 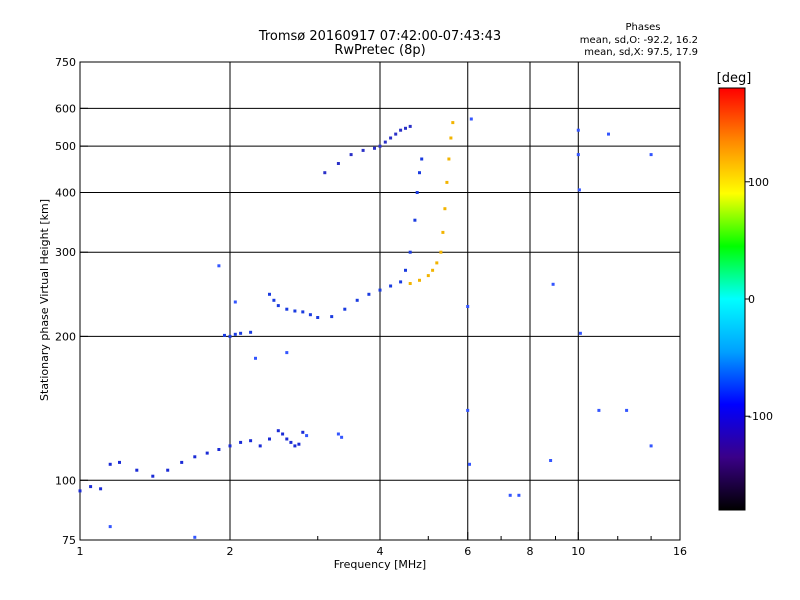 I want to click on x-tick-label: 16, so click(x=680, y=551).